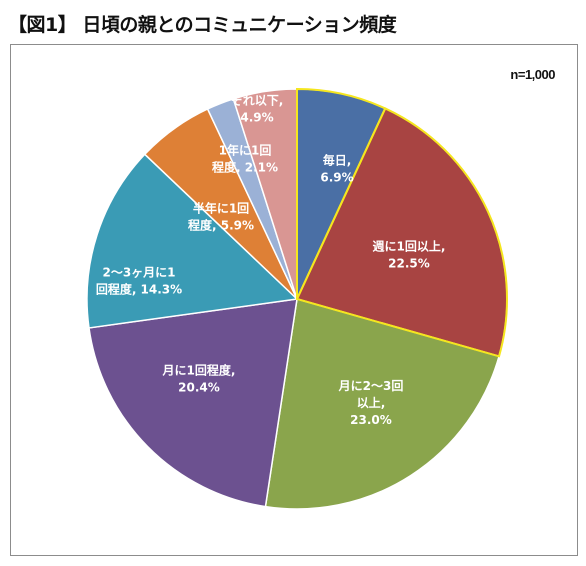 This screenshot has width=586, height=566. What do you see at coordinates (409, 264) in the screenshot?
I see `slice-label-2-line-2: 22.5%` at bounding box center [409, 264].